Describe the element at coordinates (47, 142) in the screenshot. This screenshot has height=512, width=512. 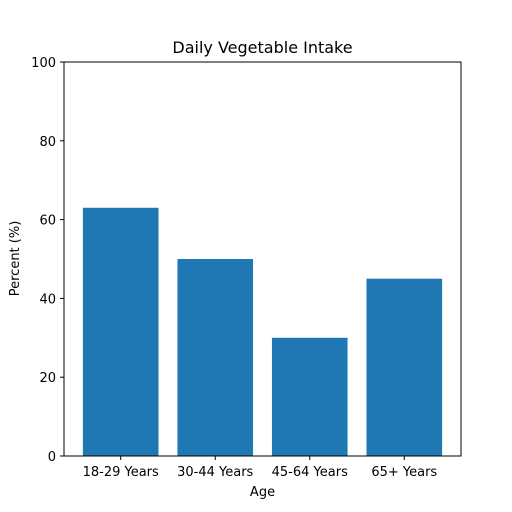
I see `y-tick-label: 80` at that location.